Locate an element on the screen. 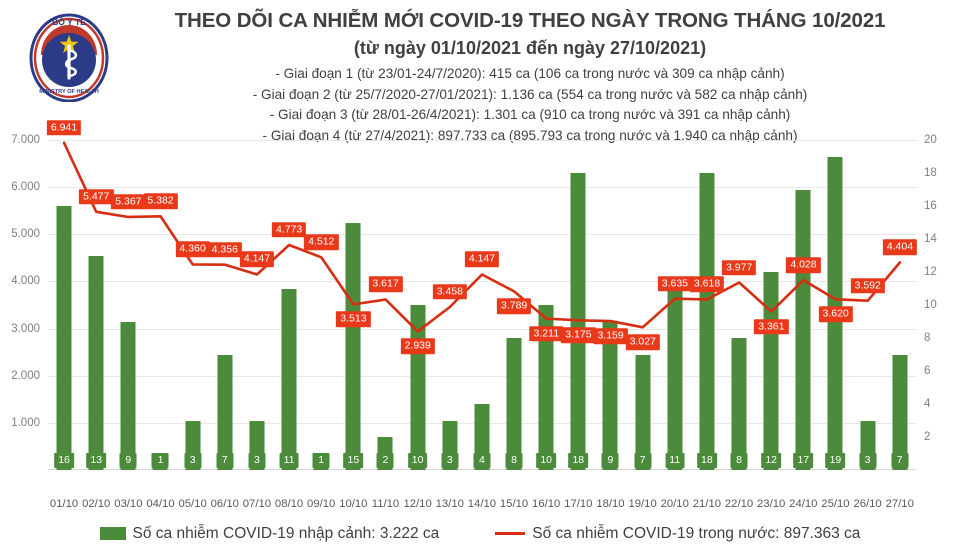 This screenshot has height=547, width=960. x-axis-tick: 12/10 is located at coordinates (417, 504).